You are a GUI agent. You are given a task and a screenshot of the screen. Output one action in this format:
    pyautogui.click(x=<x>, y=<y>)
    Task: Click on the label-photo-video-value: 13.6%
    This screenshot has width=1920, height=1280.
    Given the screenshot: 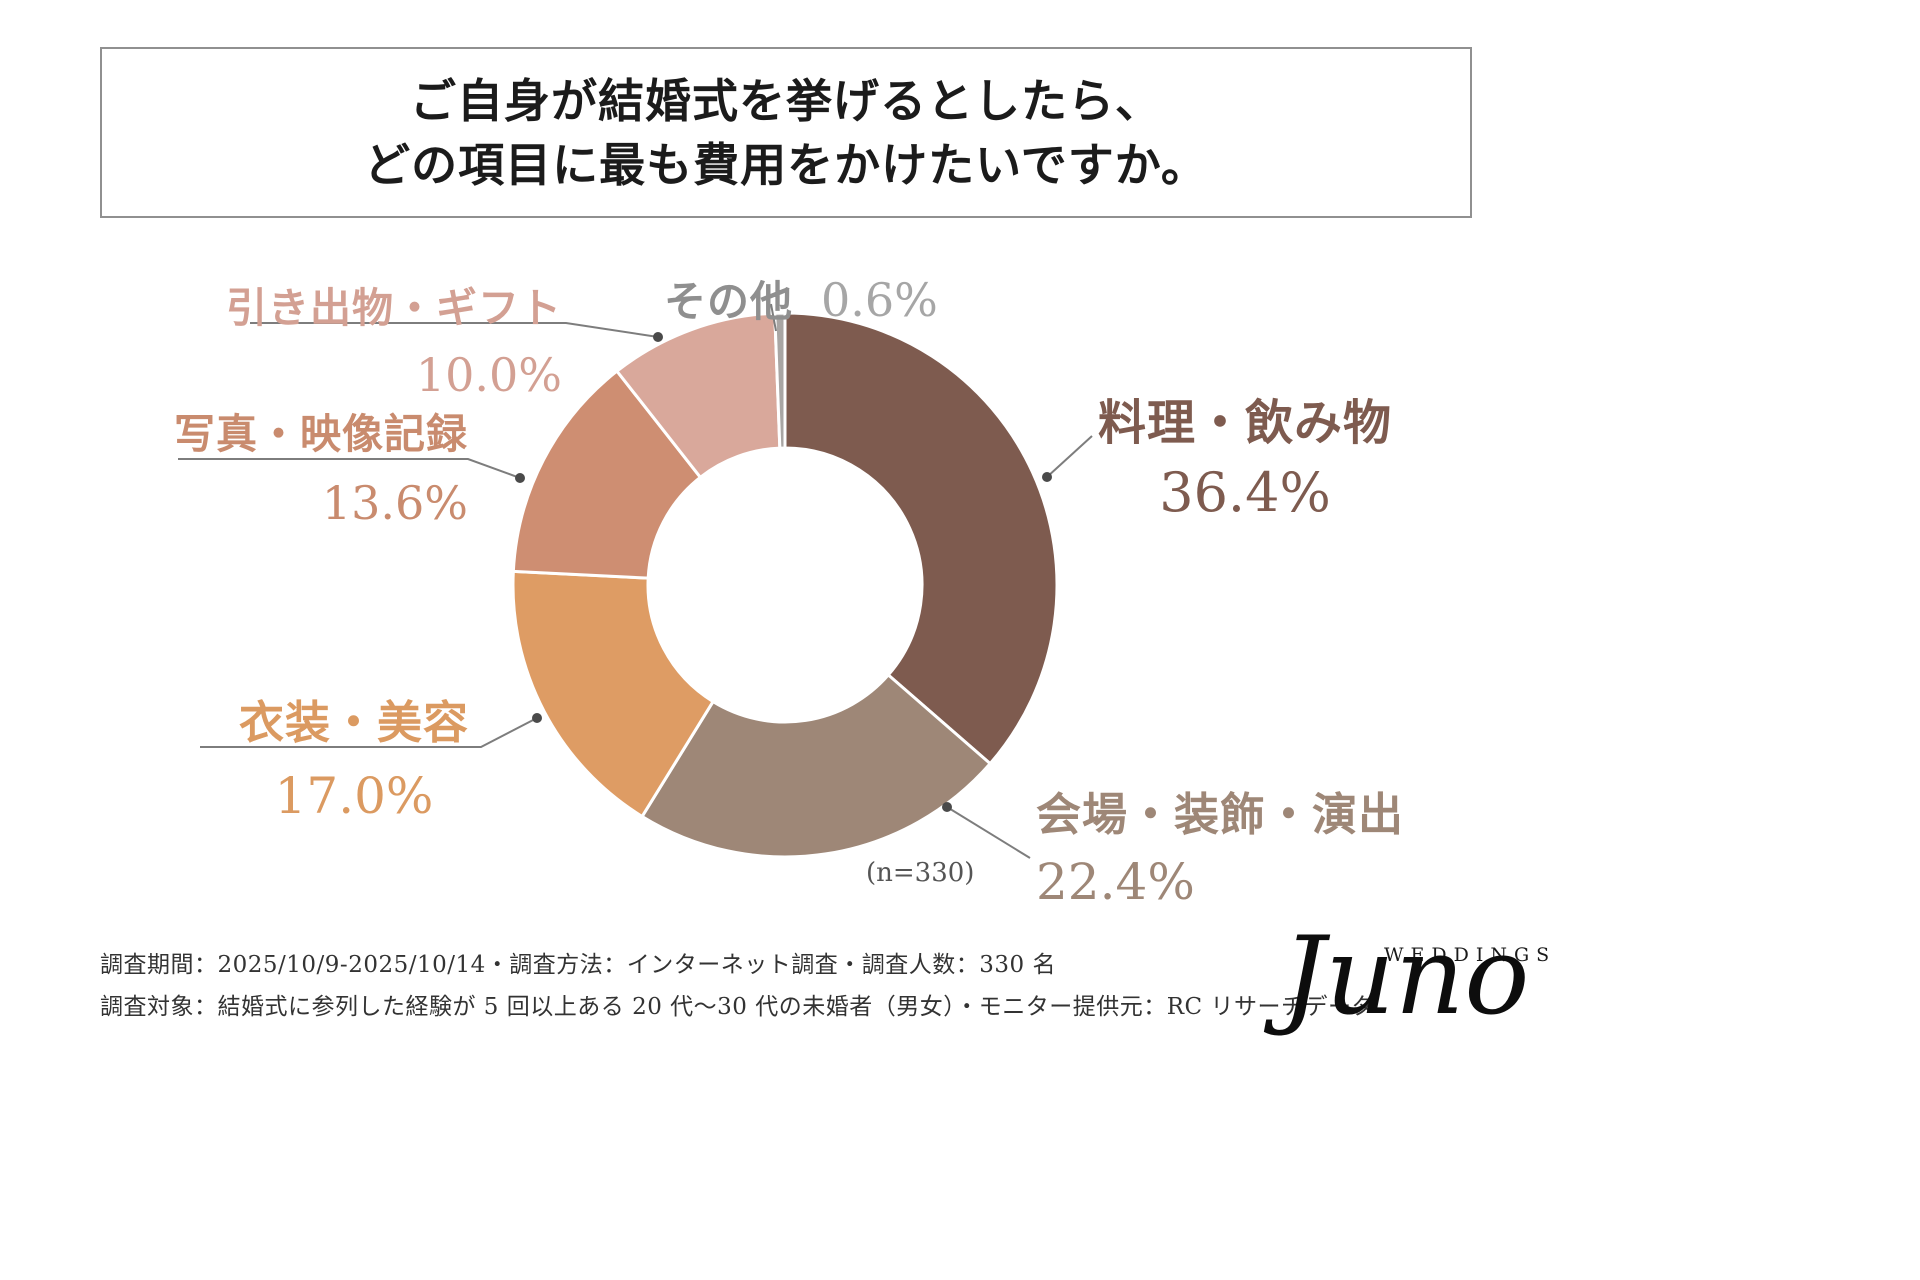 What is the action you would take?
    pyautogui.click(x=394, y=503)
    